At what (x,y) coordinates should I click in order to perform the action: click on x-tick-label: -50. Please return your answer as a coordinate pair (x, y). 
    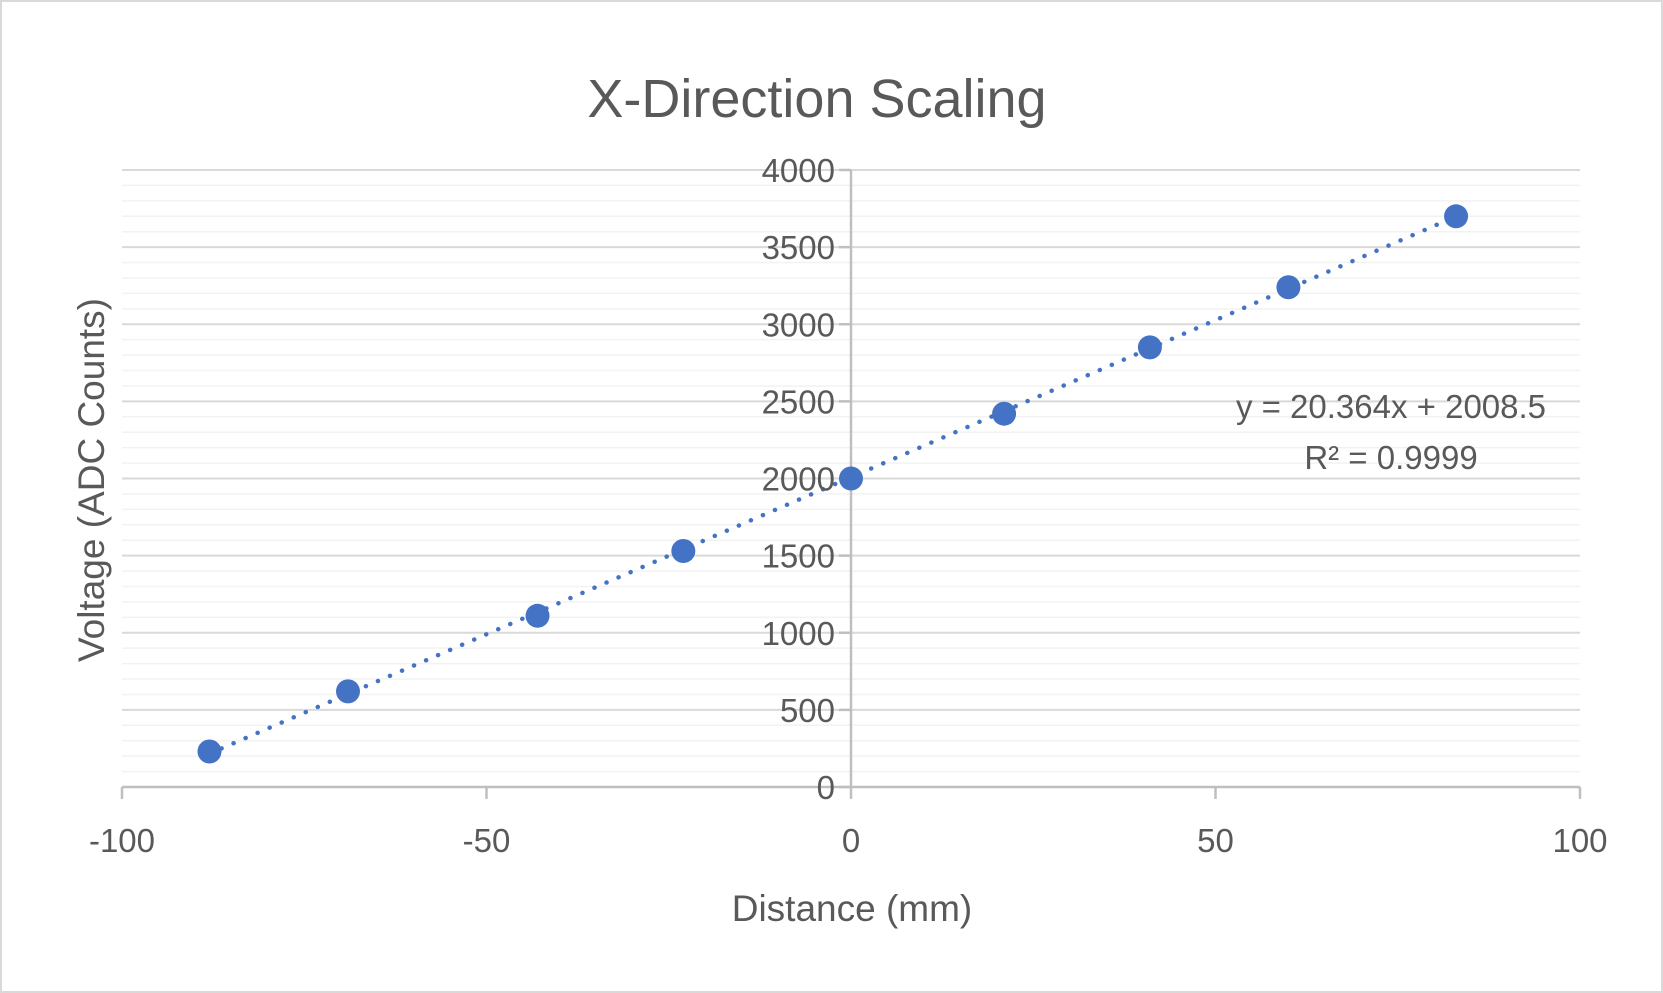
    Looking at the image, I should click on (487, 840).